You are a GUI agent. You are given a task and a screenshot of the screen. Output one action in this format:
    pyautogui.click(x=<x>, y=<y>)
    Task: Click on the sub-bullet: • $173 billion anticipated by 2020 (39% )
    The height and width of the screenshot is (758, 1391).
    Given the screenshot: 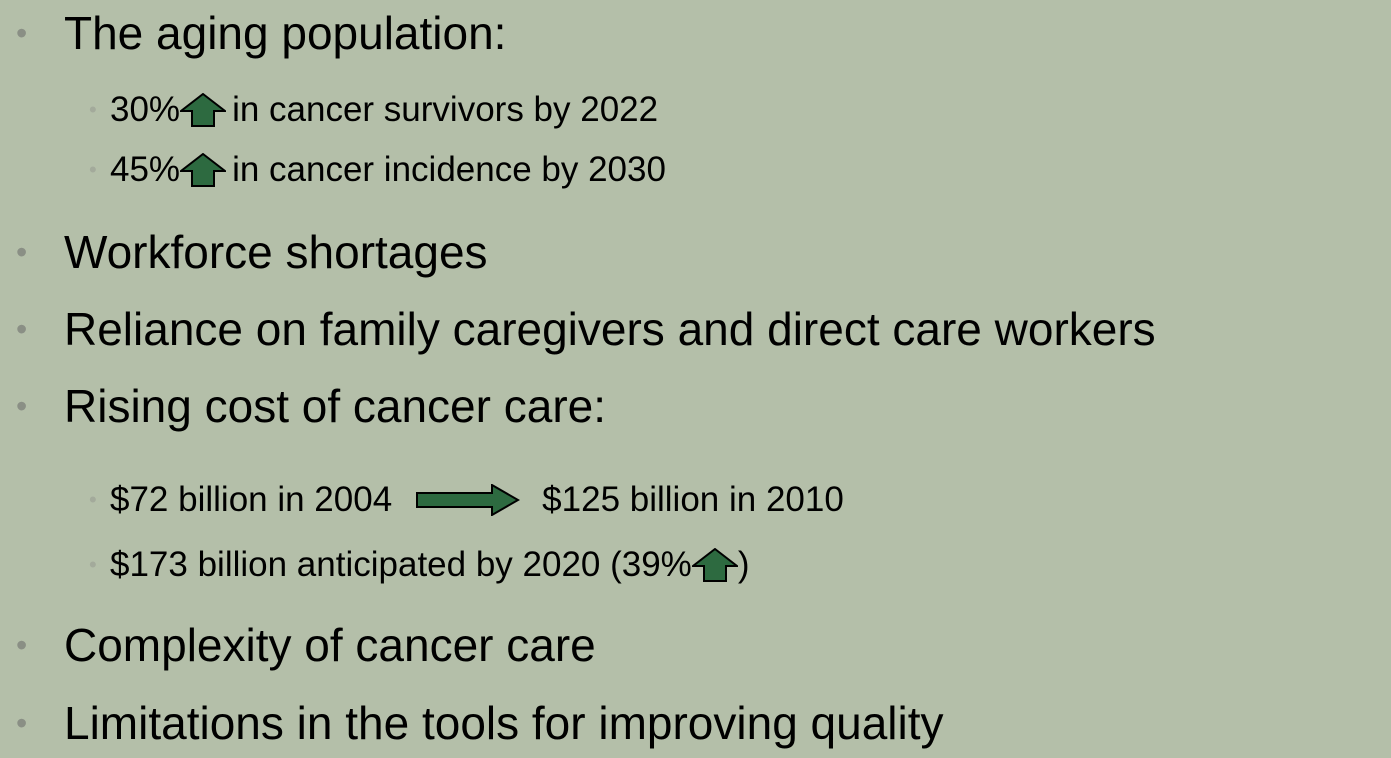 What is the action you would take?
    pyautogui.click(x=419, y=565)
    